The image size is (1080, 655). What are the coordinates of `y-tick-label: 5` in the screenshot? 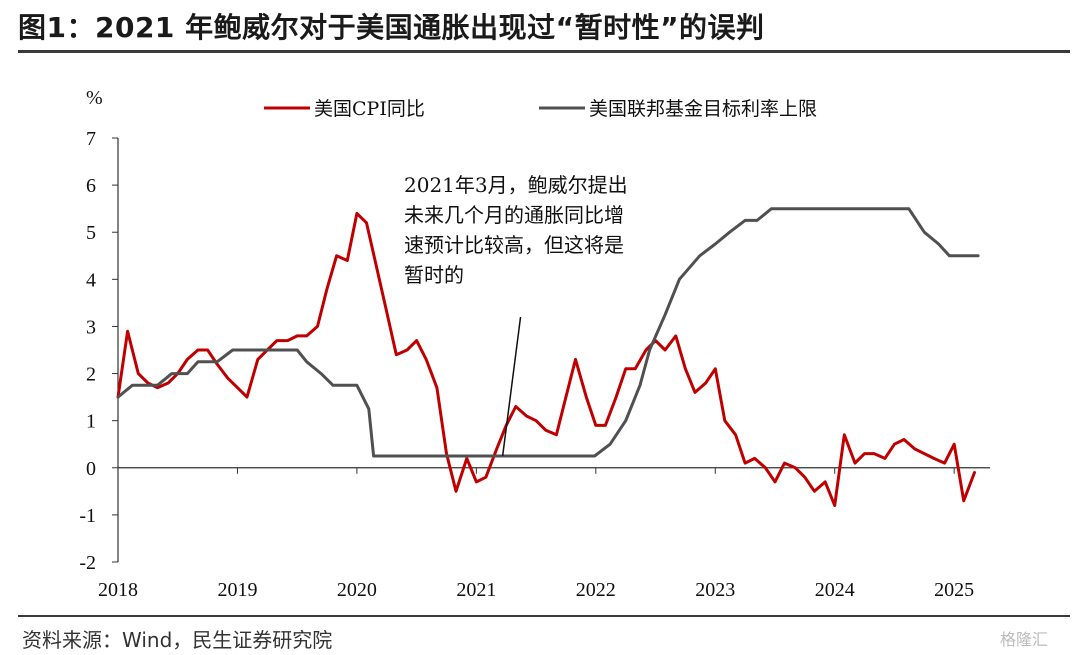 It's located at (91, 233).